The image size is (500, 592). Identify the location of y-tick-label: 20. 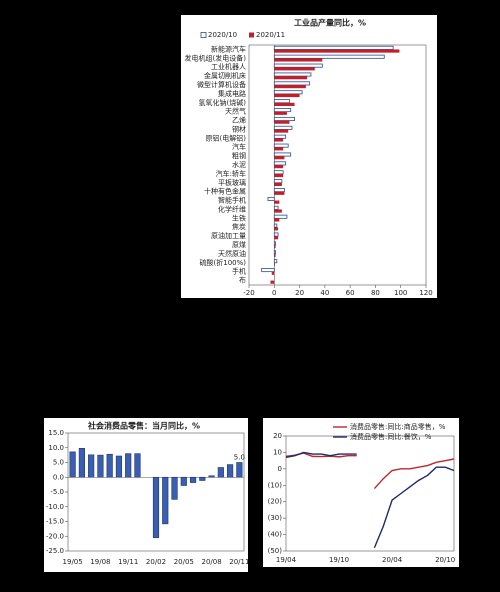
(277, 436).